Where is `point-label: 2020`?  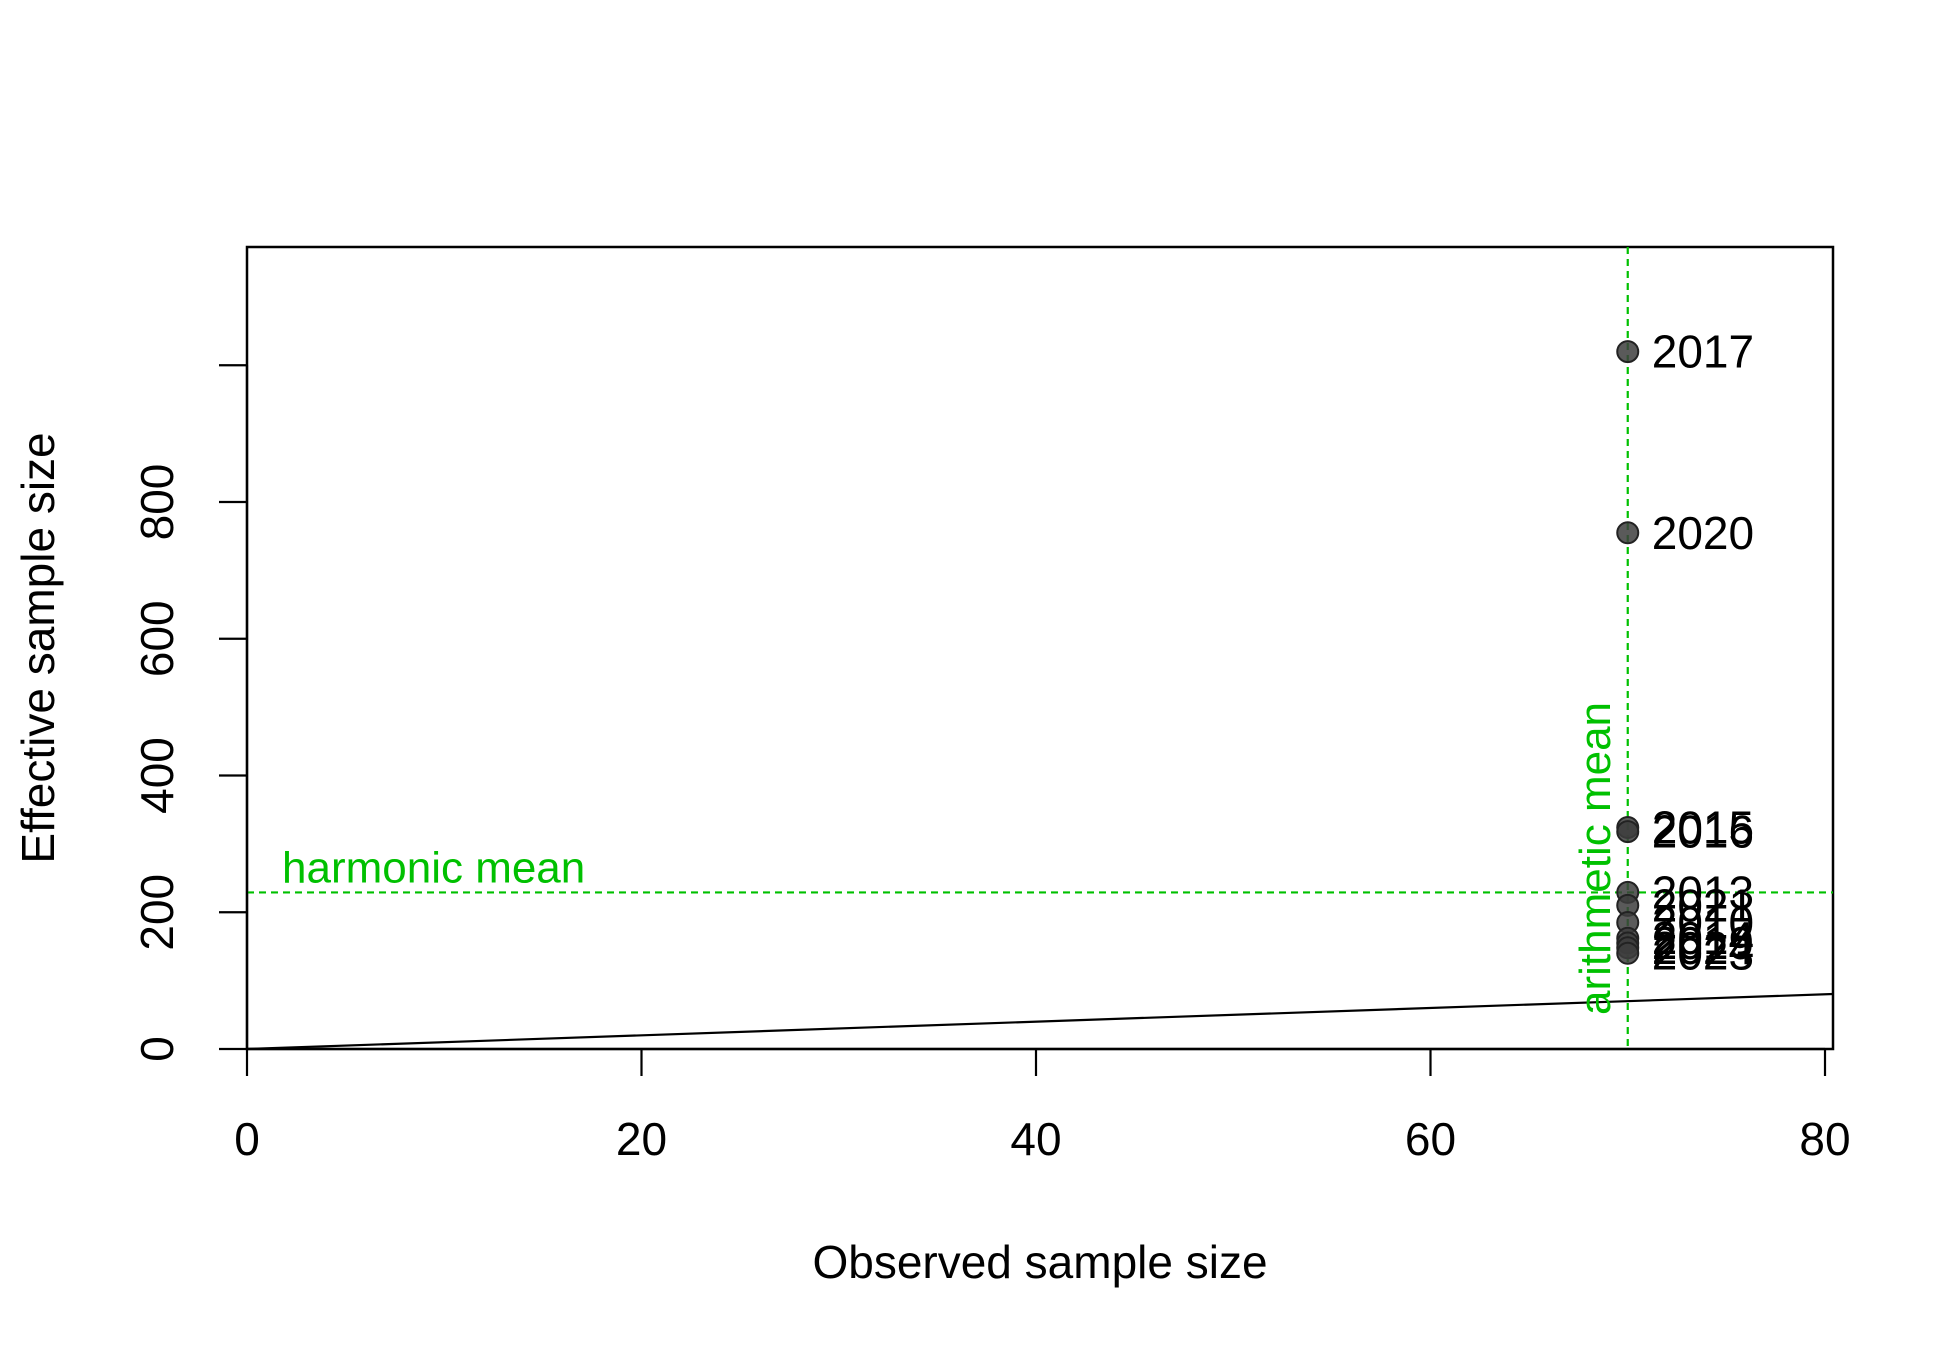 point-label: 2020 is located at coordinates (1703, 533).